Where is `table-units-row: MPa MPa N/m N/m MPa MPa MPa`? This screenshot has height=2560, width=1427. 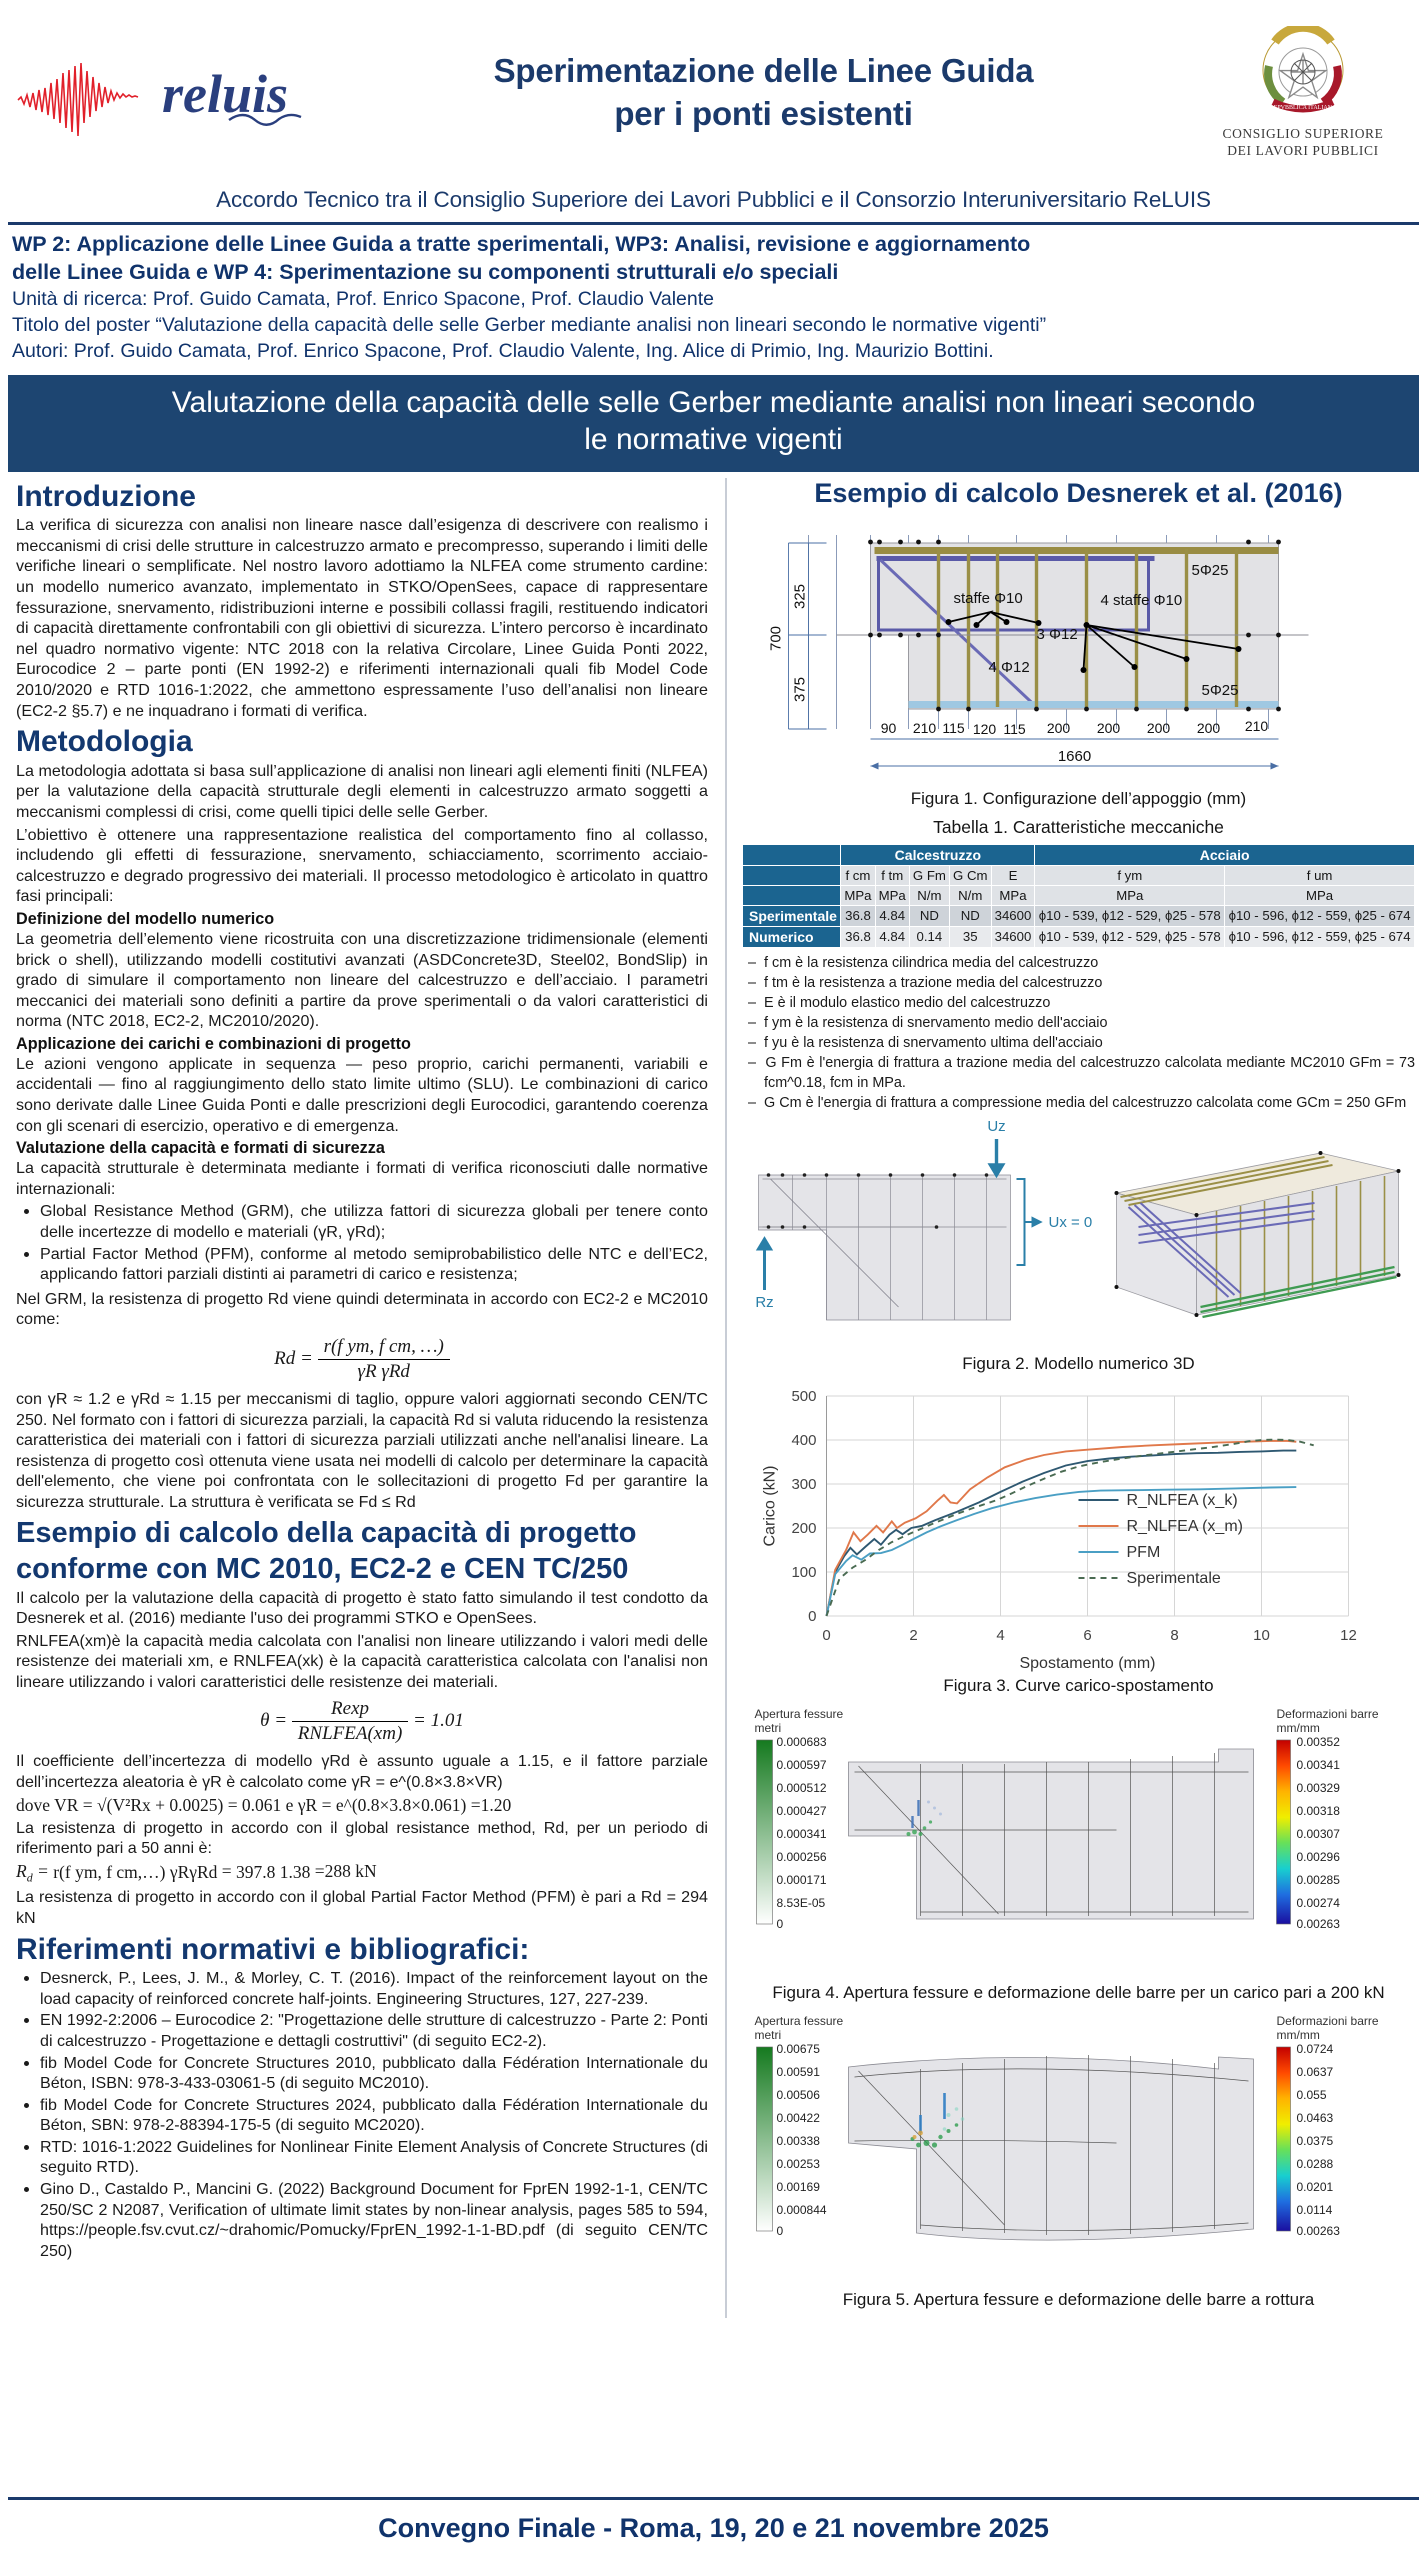 table-units-row: MPa MPa N/m N/m MPa MPa MPa is located at coordinates (1078, 895).